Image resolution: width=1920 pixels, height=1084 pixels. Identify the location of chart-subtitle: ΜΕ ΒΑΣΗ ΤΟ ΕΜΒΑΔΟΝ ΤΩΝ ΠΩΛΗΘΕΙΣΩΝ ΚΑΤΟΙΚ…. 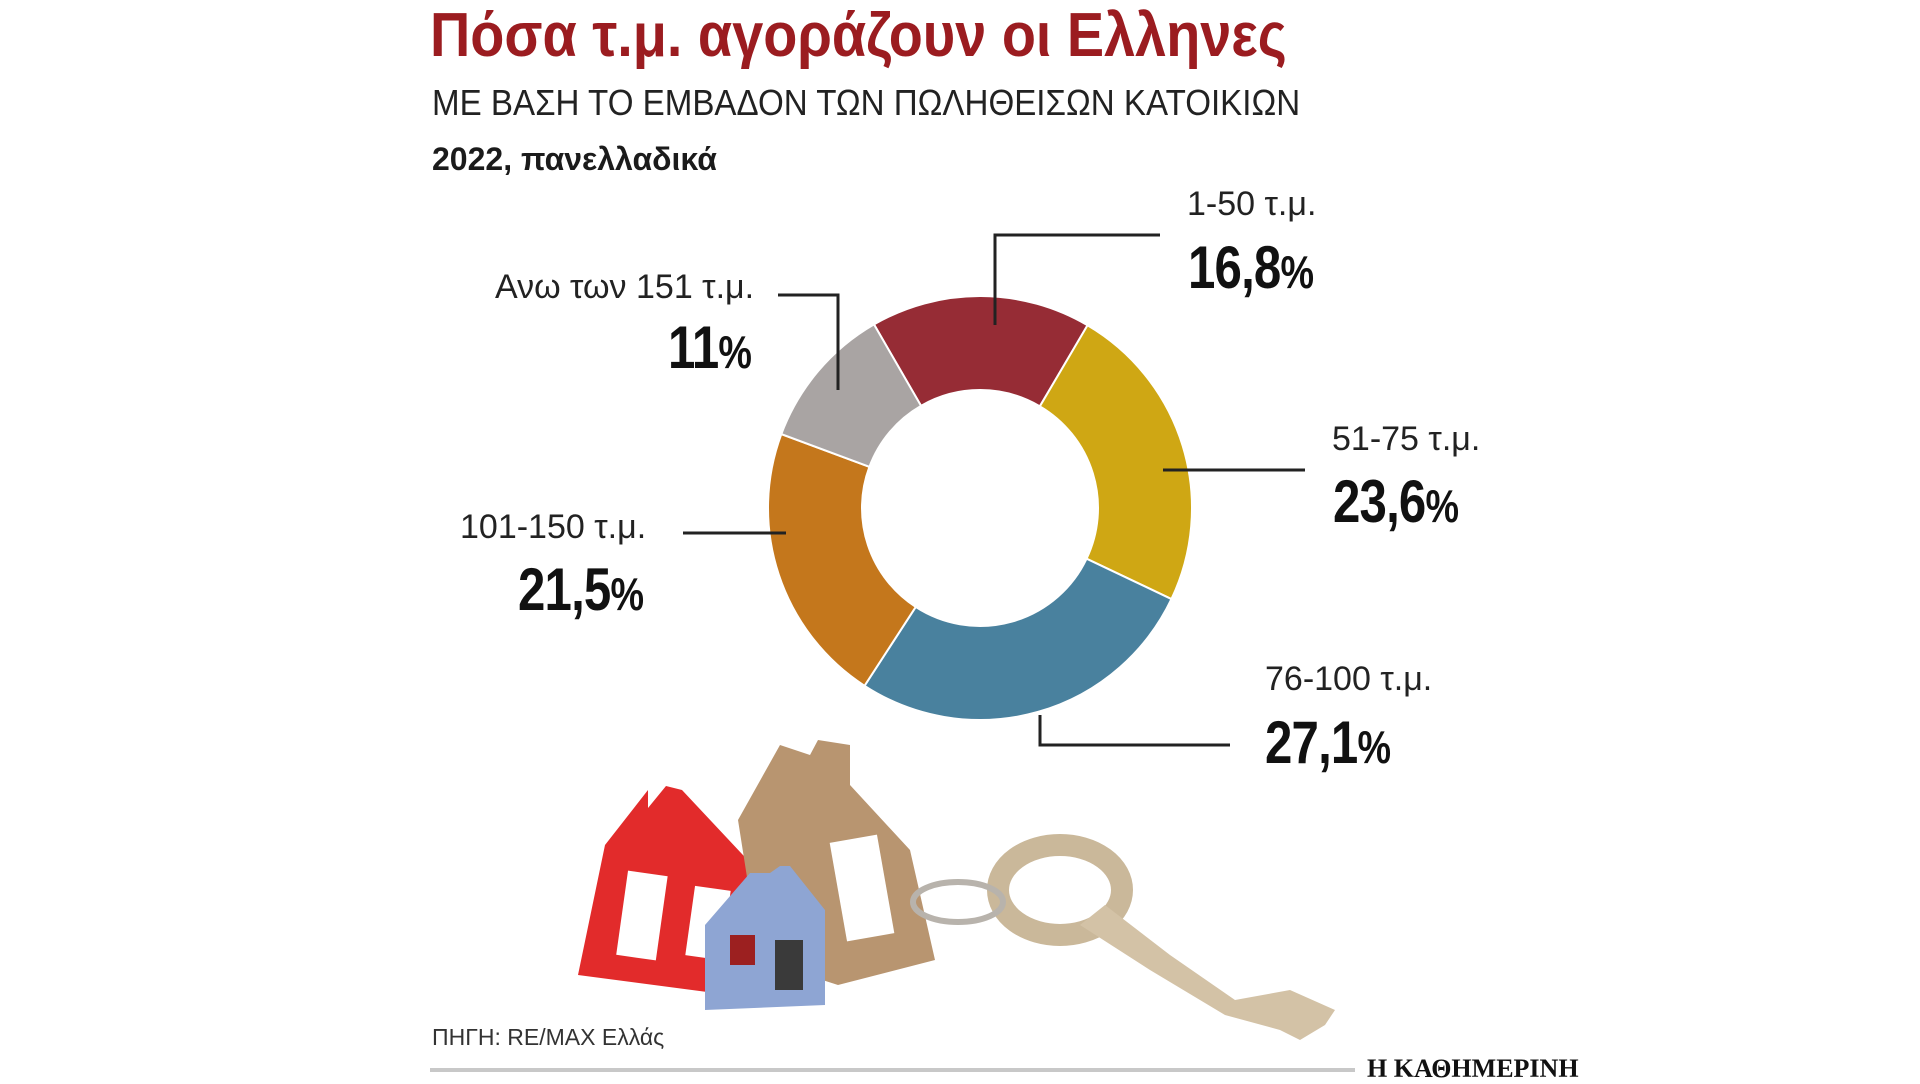
(866, 102).